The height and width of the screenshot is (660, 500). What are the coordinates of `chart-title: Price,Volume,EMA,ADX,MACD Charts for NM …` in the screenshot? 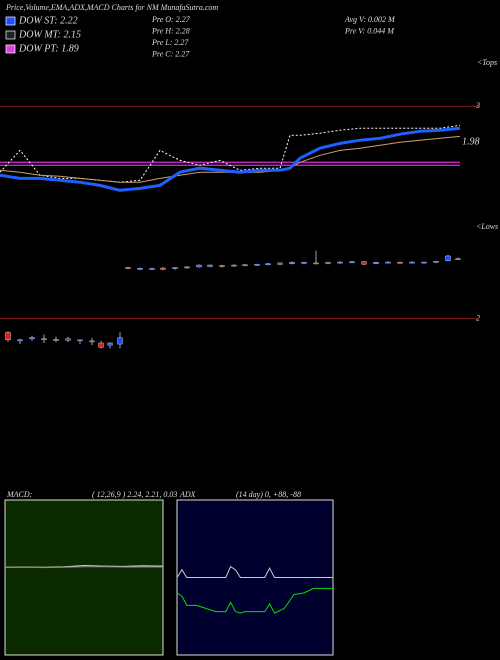 It's located at (111, 7).